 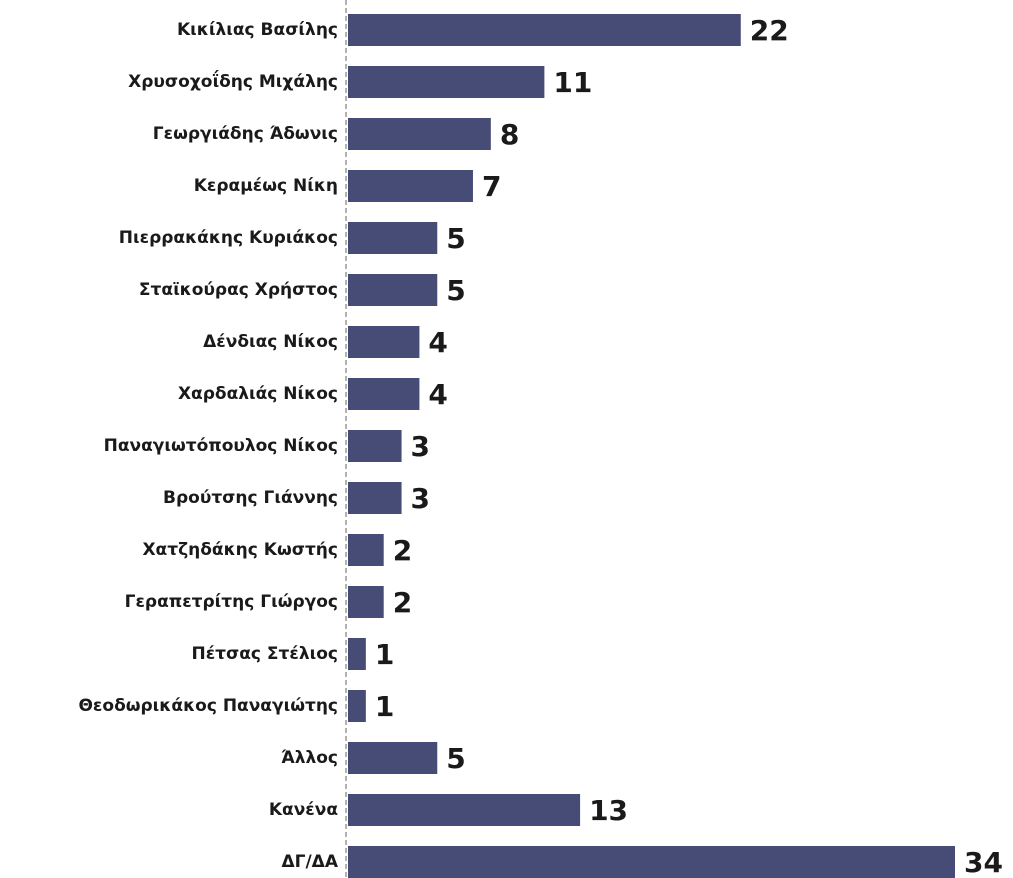 I want to click on value-label: 13, so click(x=608, y=810).